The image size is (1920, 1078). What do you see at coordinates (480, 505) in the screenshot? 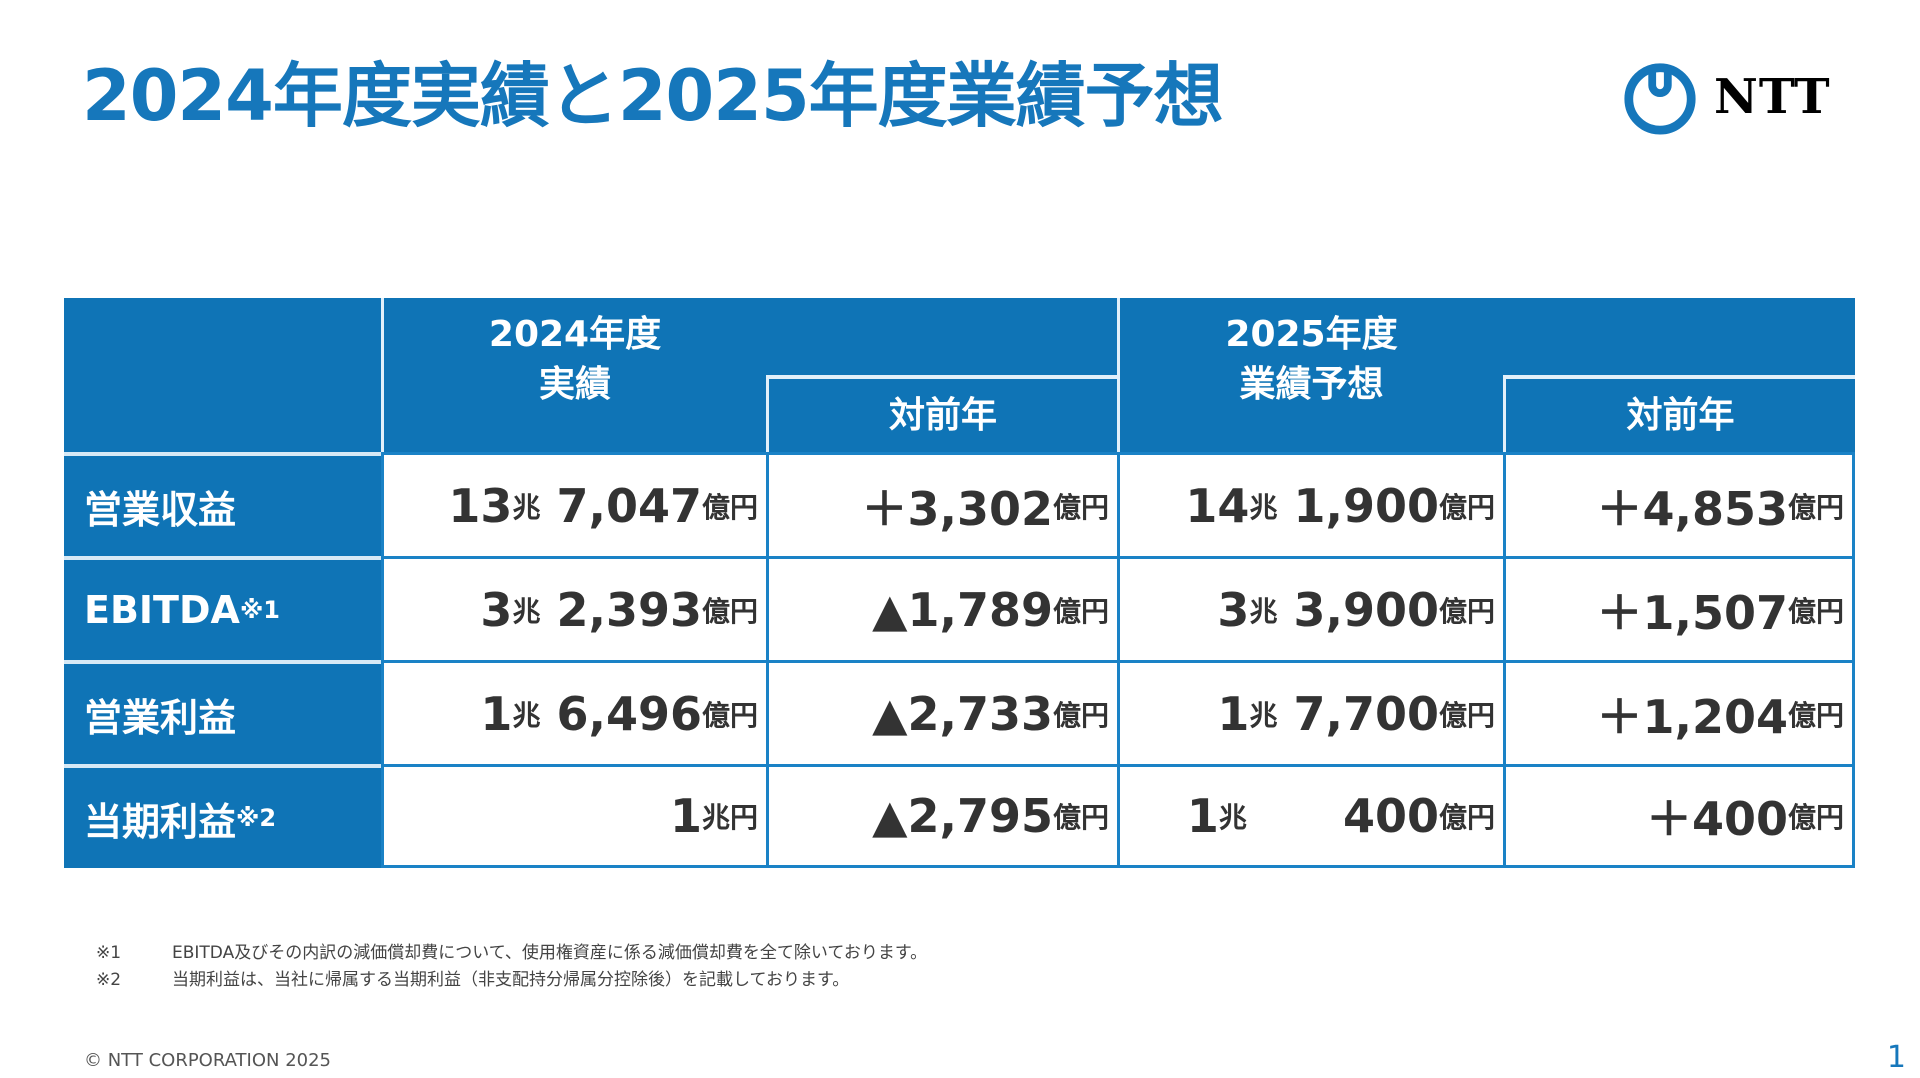
I see `value-text: 13` at bounding box center [480, 505].